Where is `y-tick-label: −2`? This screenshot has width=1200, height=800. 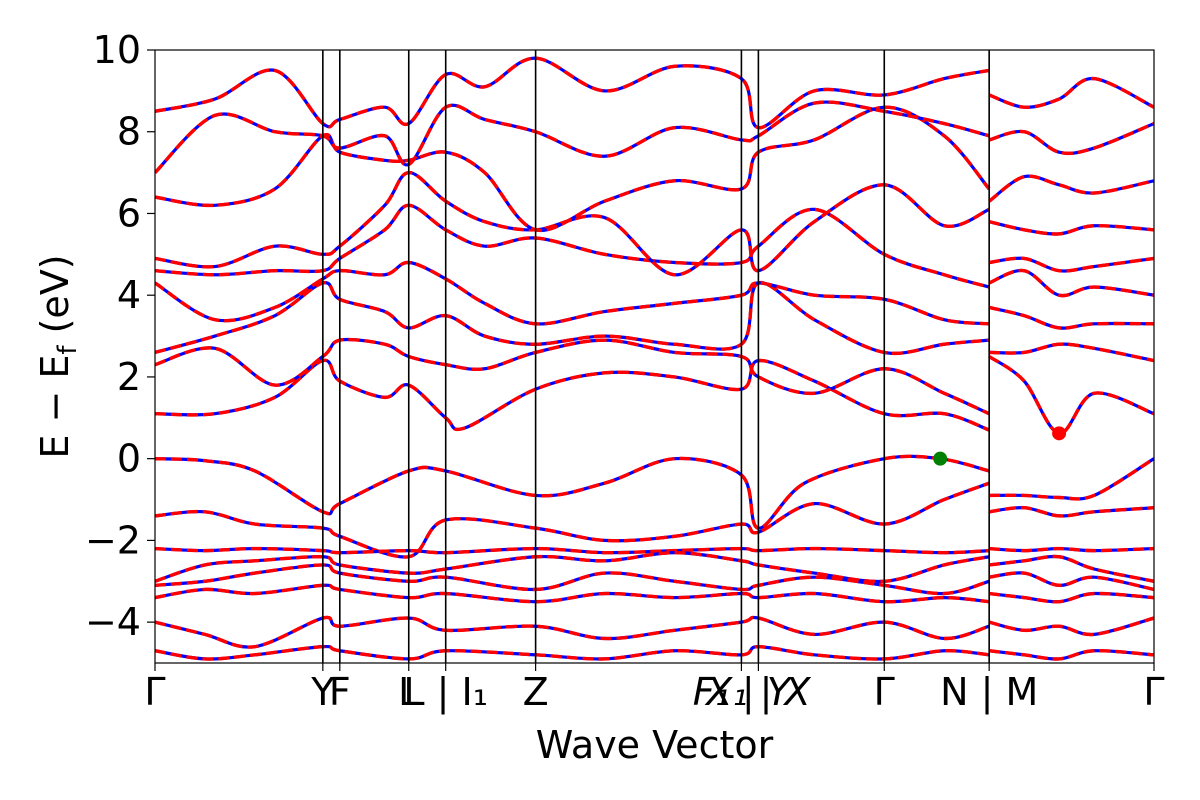 y-tick-label: −2 is located at coordinates (113, 540).